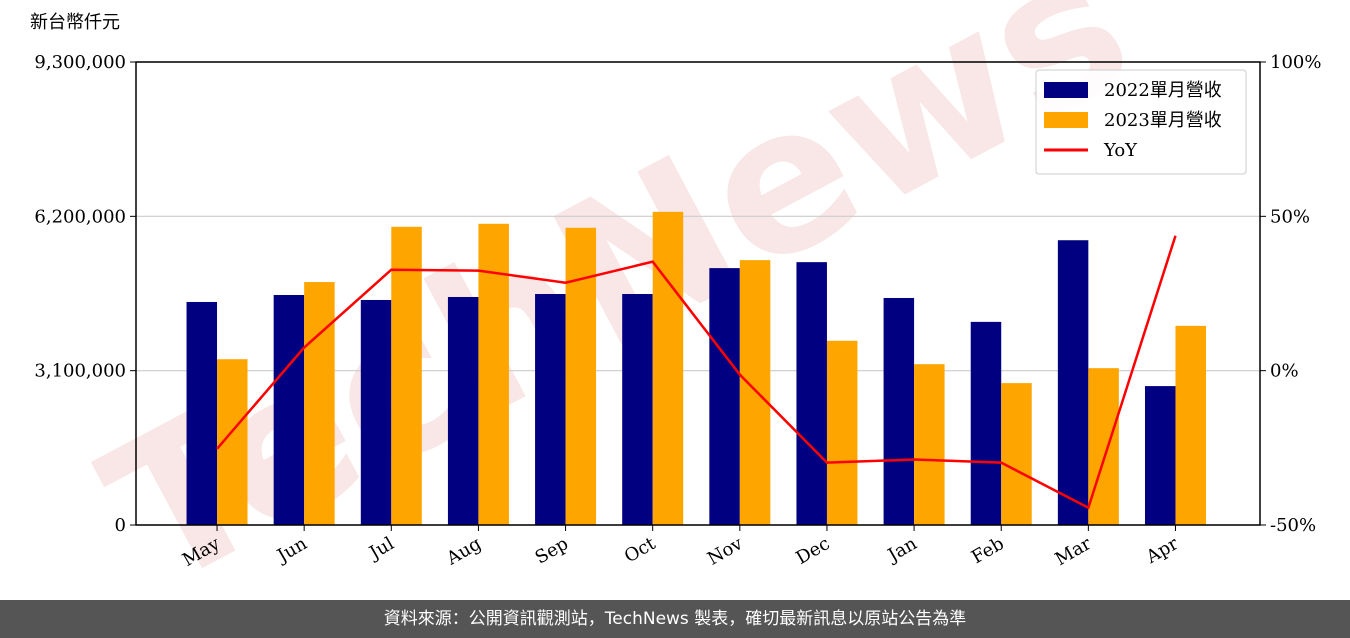 This screenshot has width=1350, height=638. What do you see at coordinates (463, 551) in the screenshot?
I see `x-tick-label: Aug` at bounding box center [463, 551].